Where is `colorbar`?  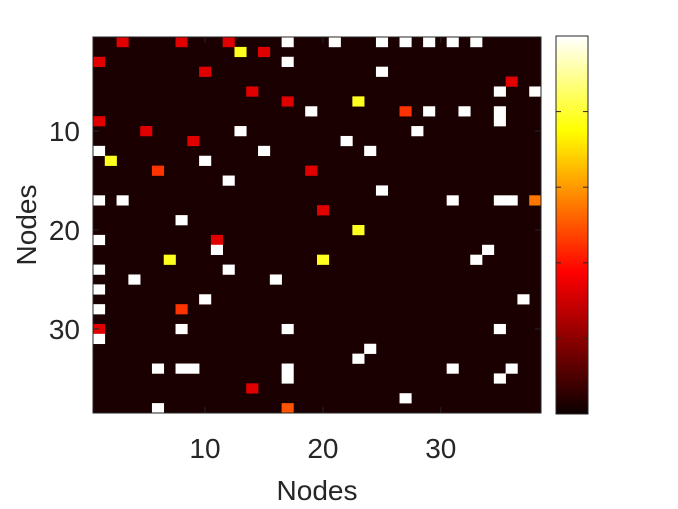
colorbar is located at coordinates (572, 225).